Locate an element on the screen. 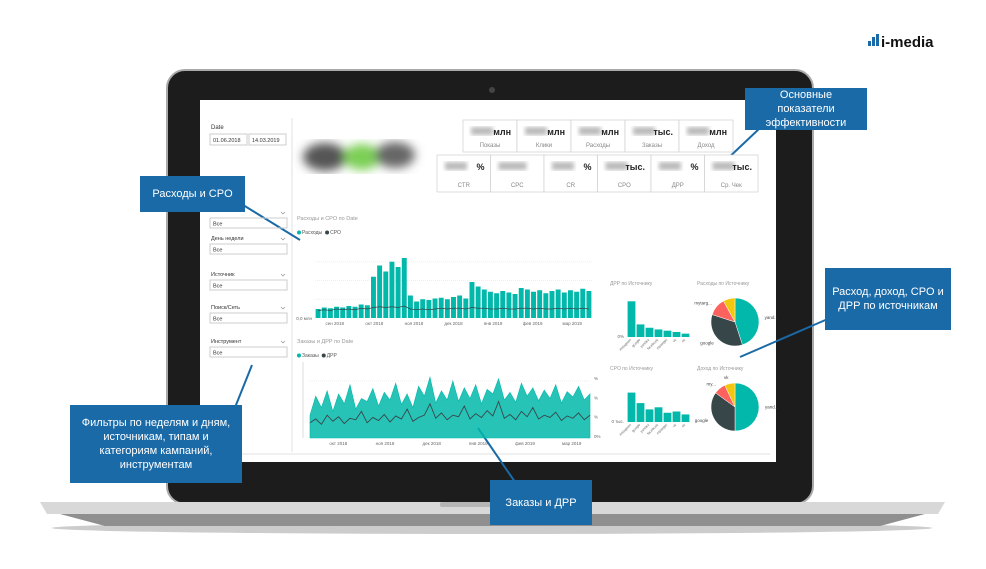  filter-label: Инструмент is located at coordinates (226, 342).